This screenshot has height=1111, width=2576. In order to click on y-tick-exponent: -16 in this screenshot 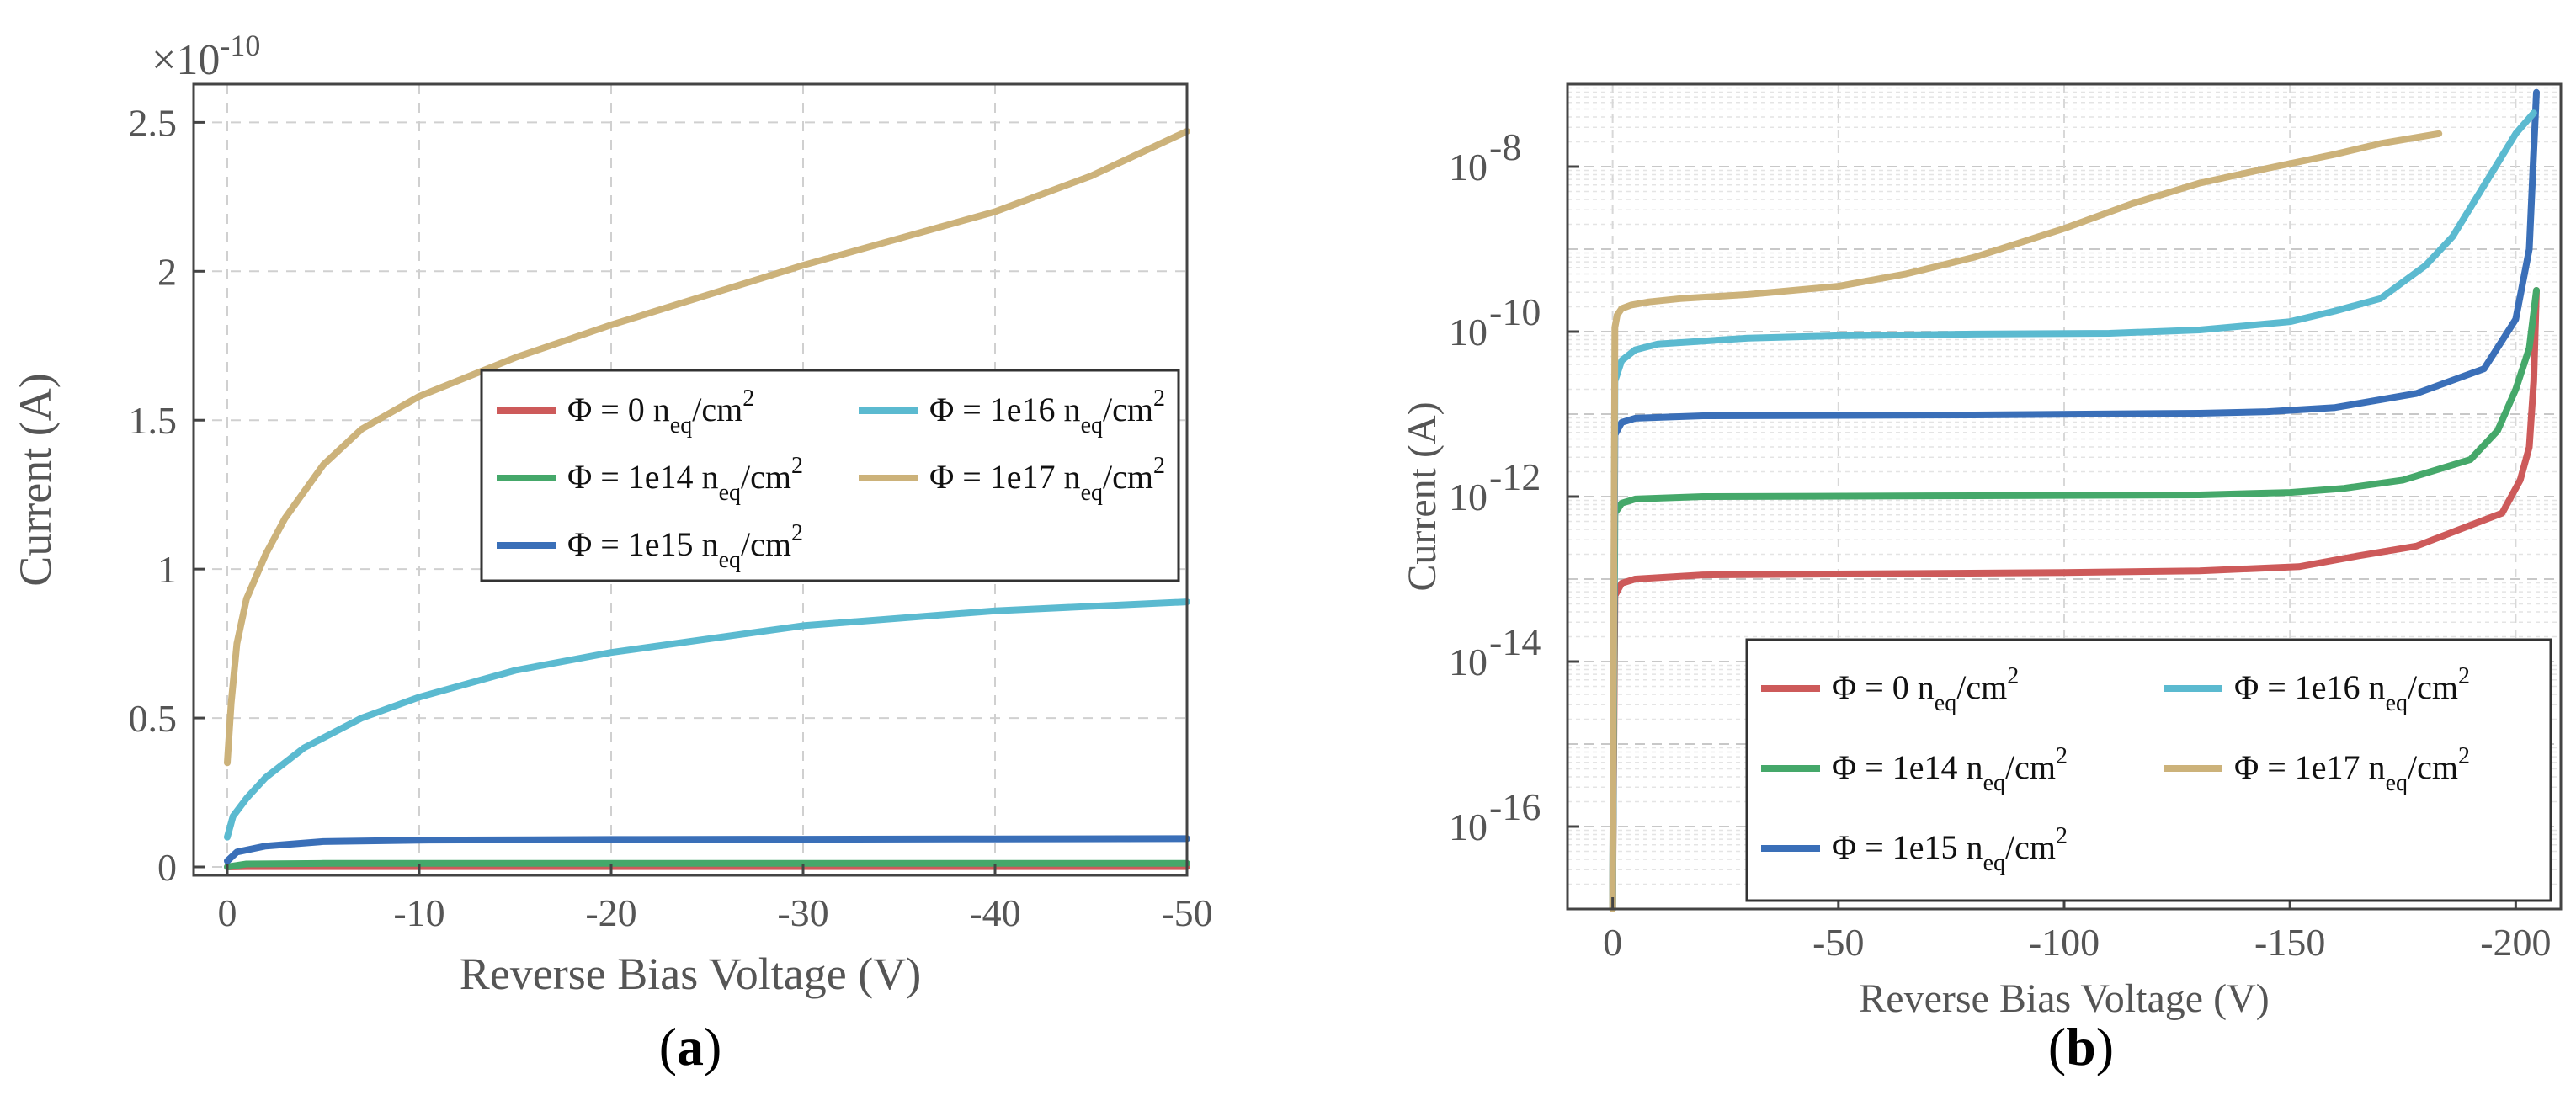, I will do `click(1515, 806)`.